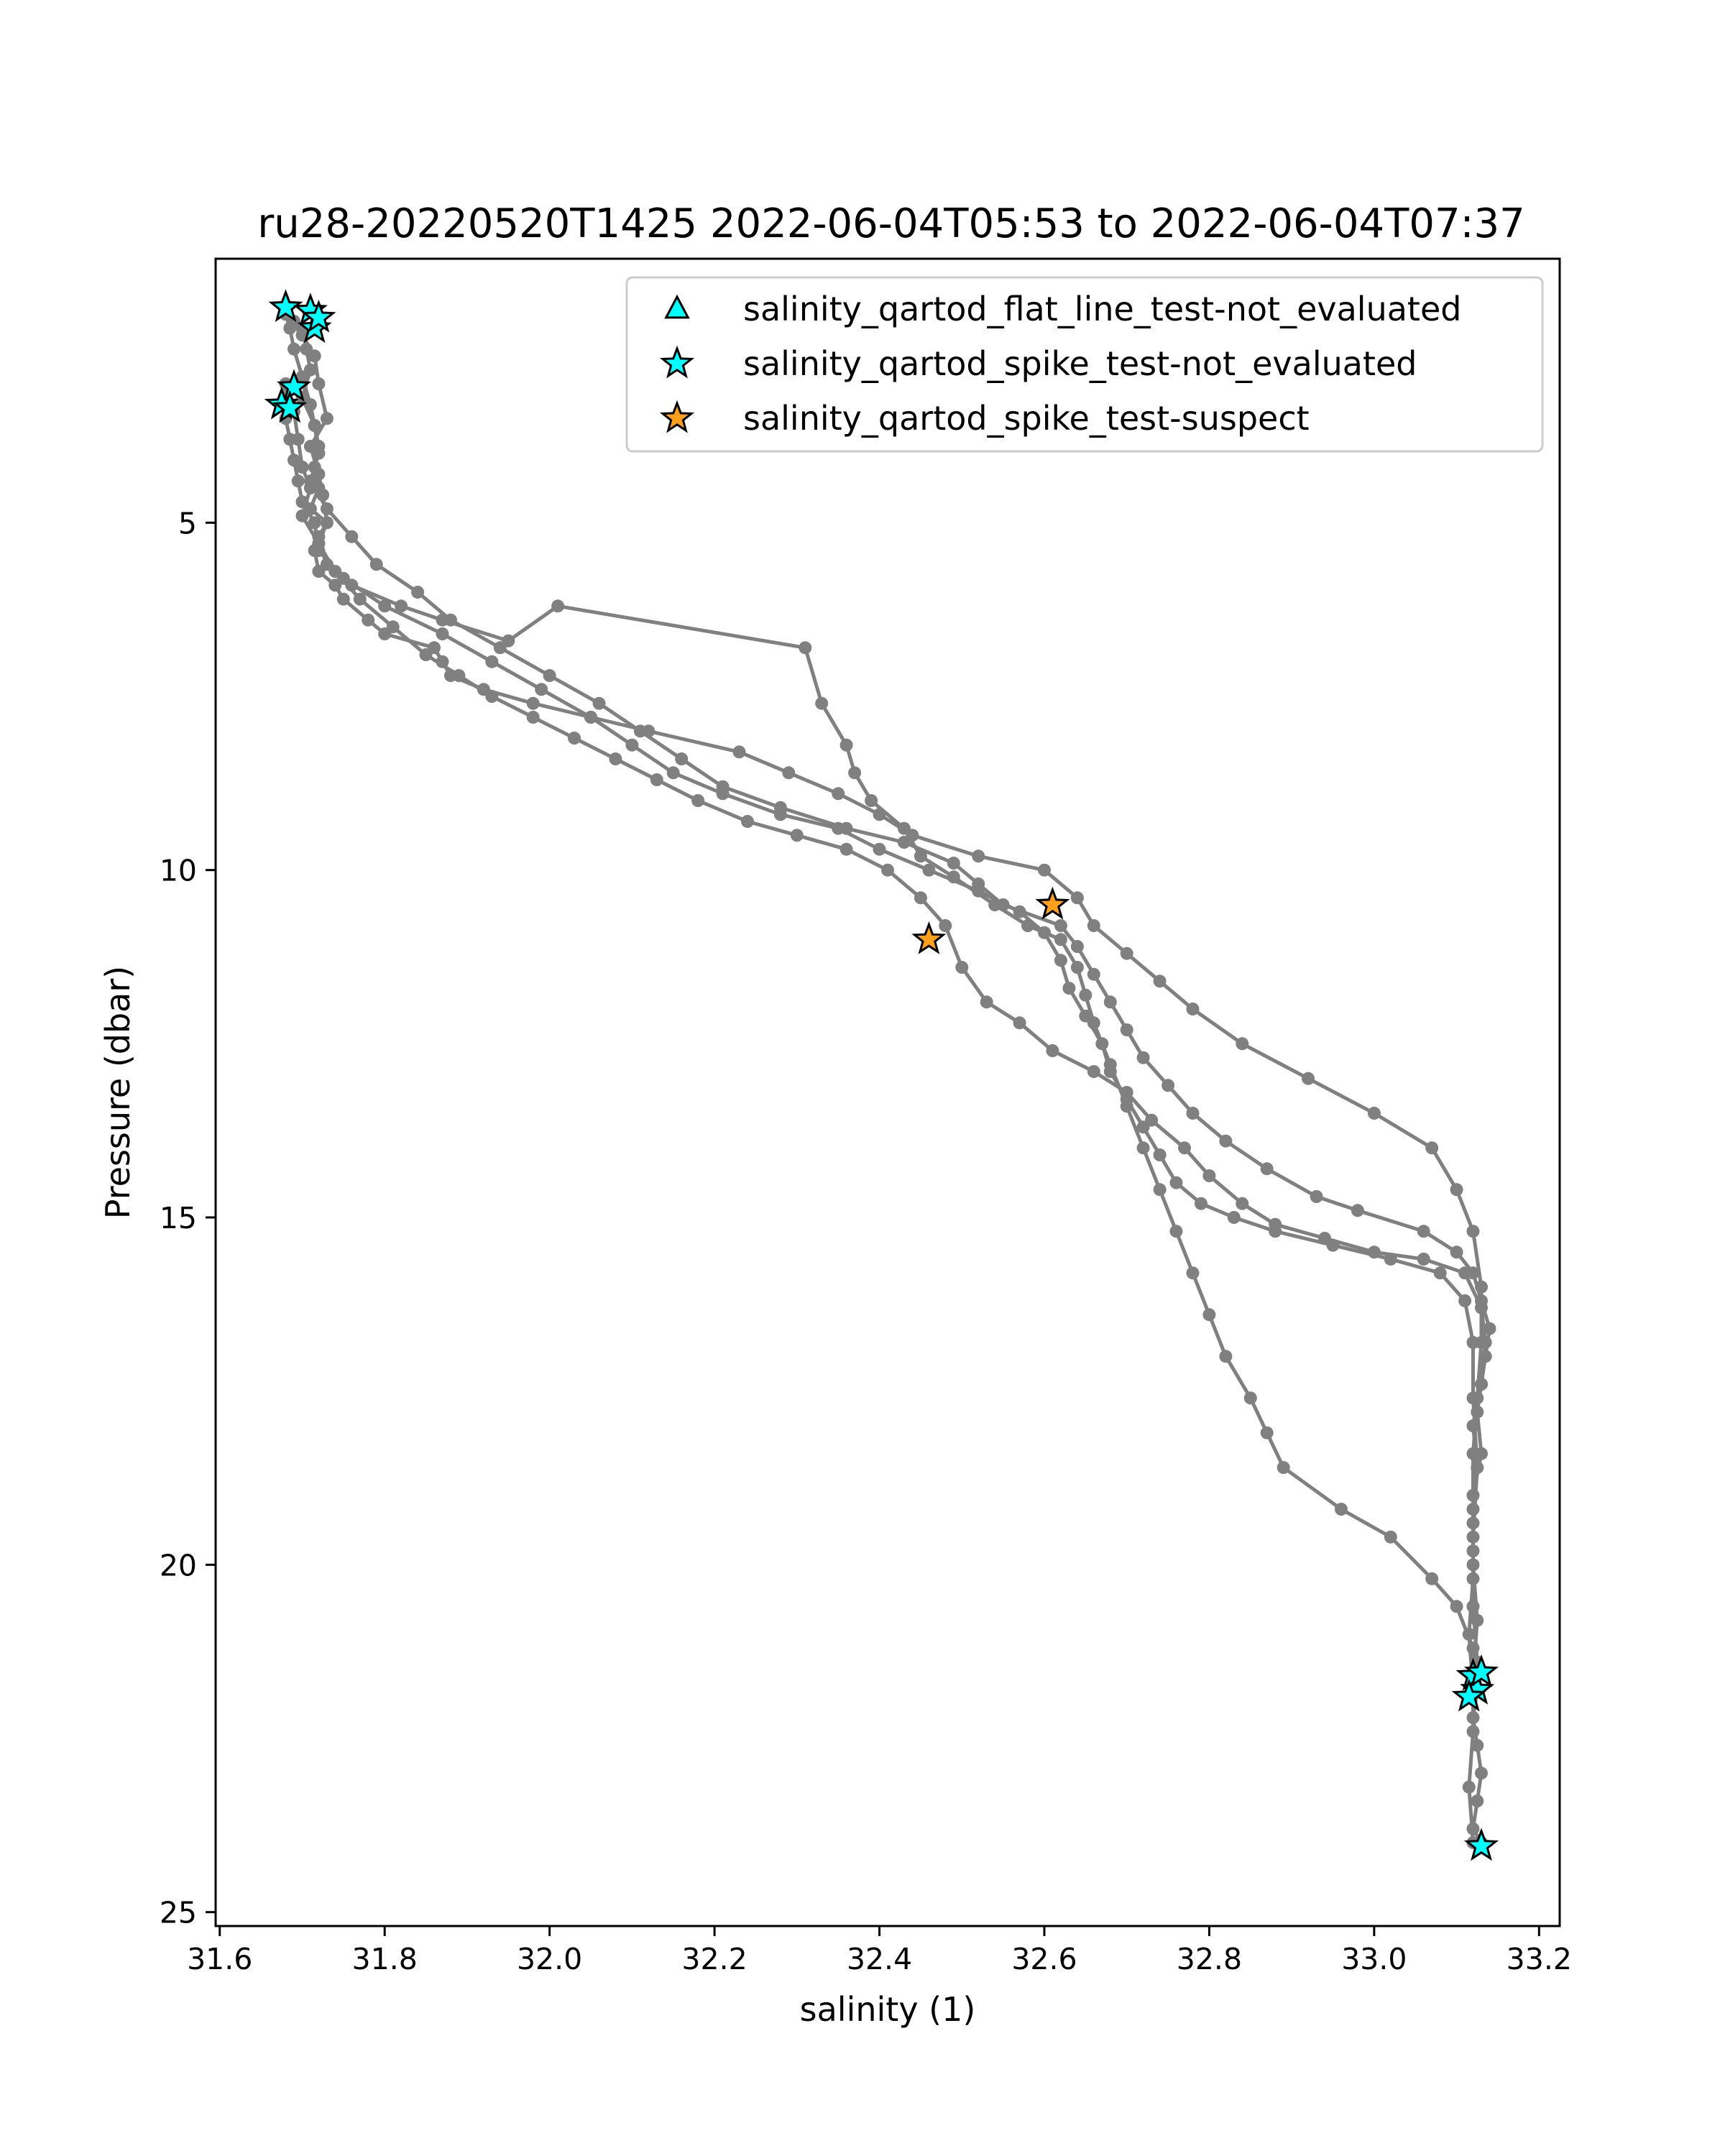 The image size is (1725, 2156). I want to click on x-tick-label: 31.8, so click(385, 1959).